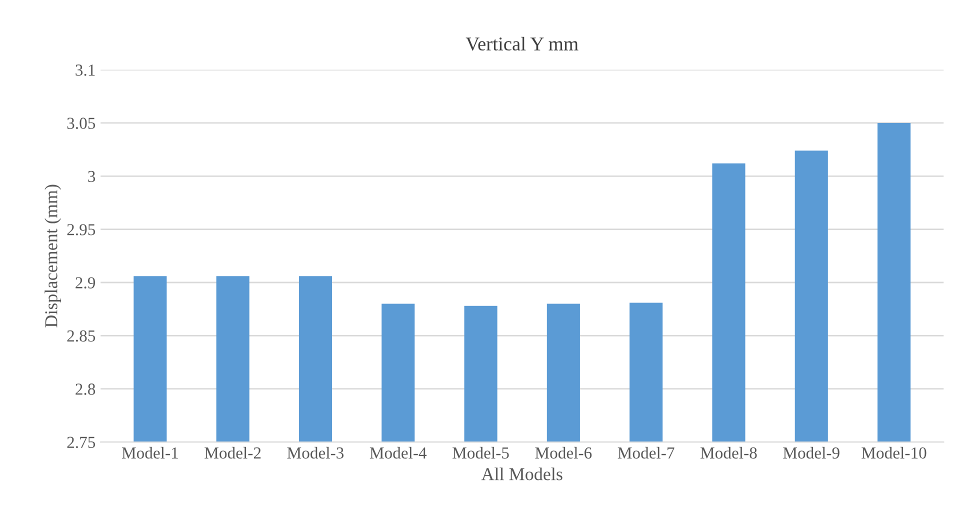 The image size is (958, 517). Describe the element at coordinates (398, 452) in the screenshot. I see `x-tick-label: Model-4` at that location.